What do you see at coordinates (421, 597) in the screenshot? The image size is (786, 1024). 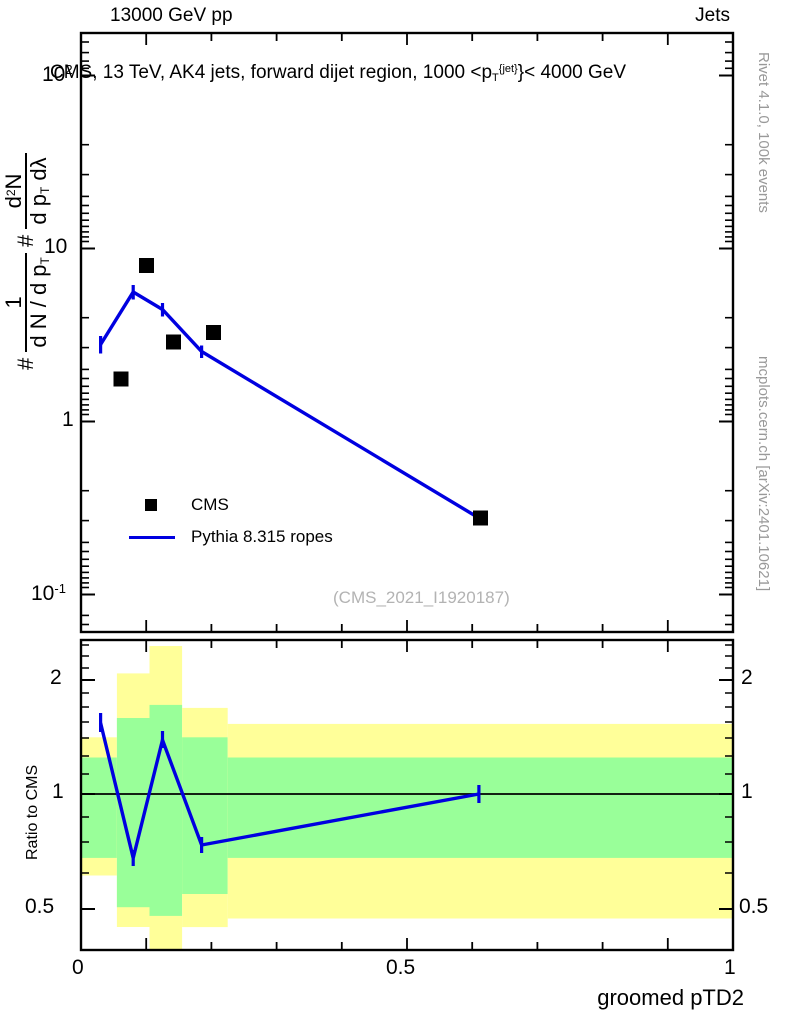 I see `analysis-id-watermark: (CMS_2021_I1920187)` at bounding box center [421, 597].